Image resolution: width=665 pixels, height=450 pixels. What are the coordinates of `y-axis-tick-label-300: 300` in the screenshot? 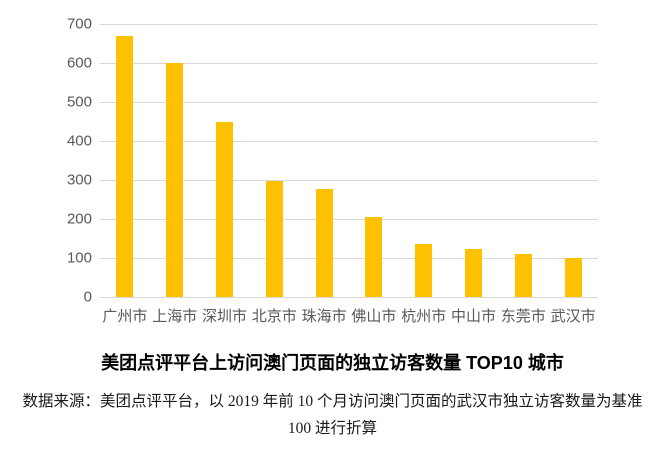 It's located at (79, 180).